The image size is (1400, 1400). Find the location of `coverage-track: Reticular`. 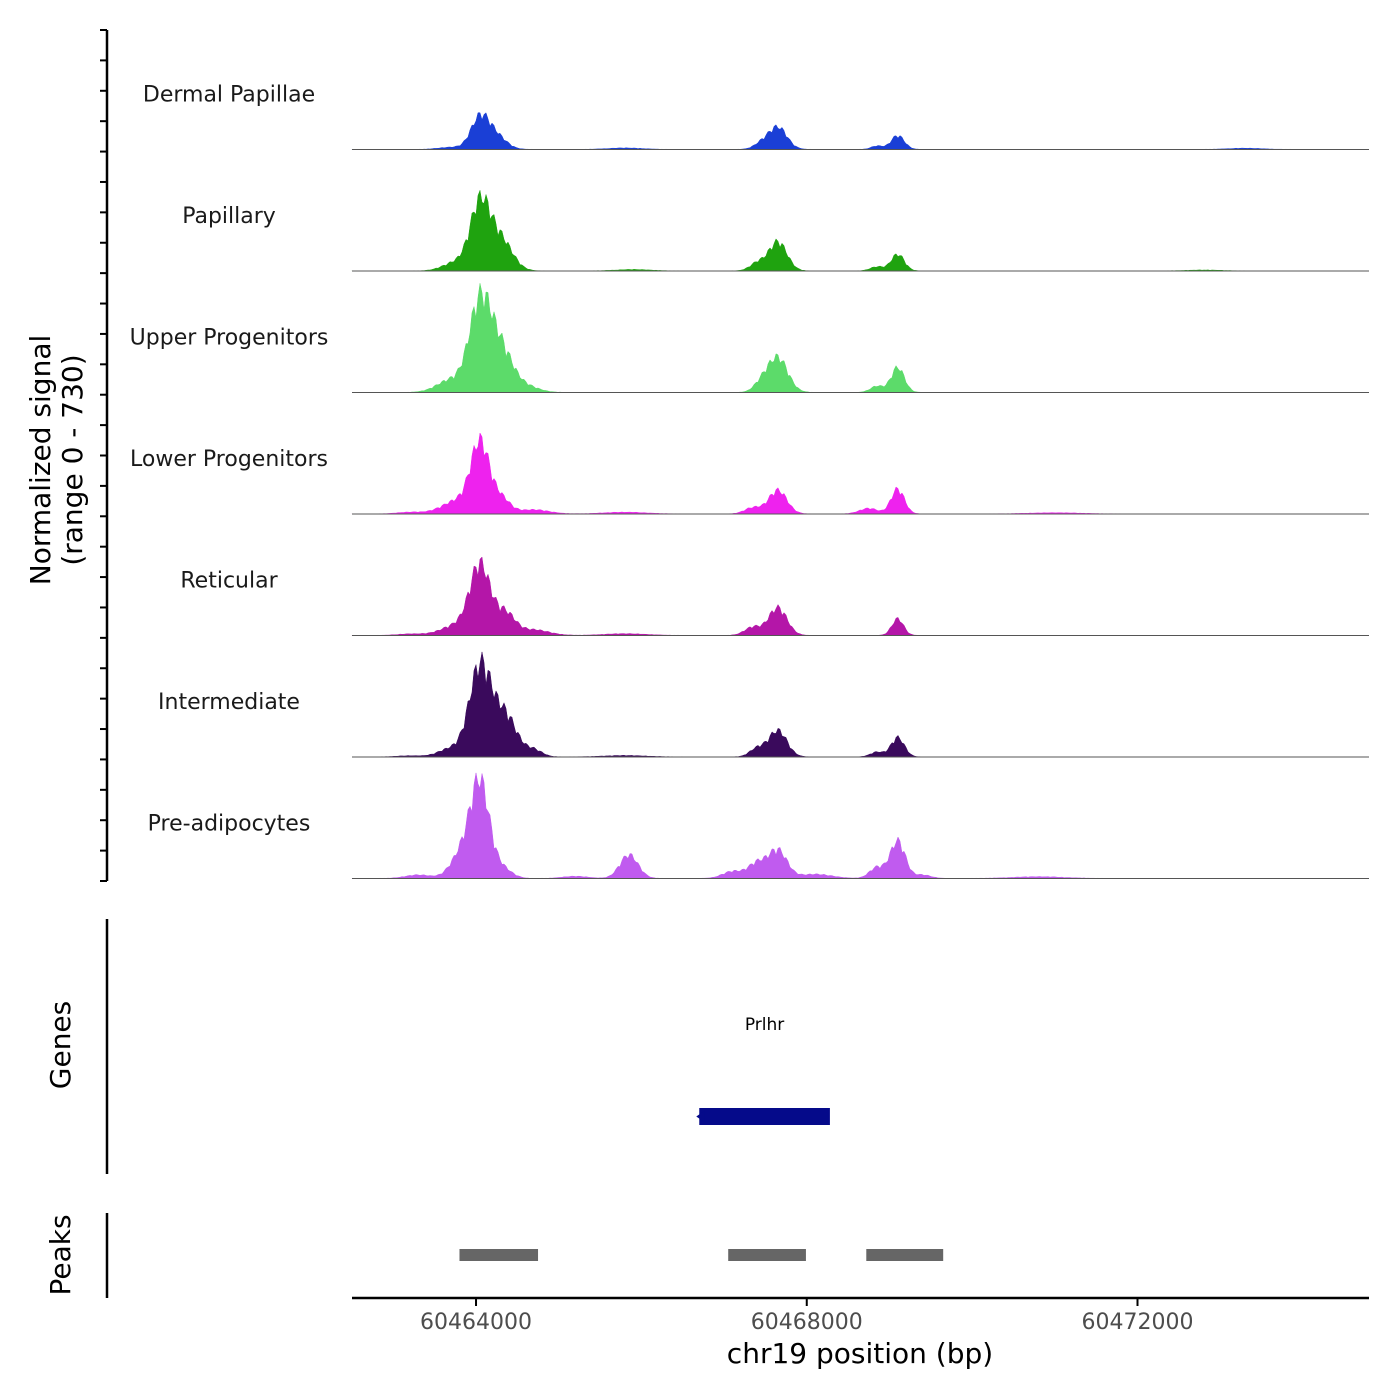

coverage-track: Reticular is located at coordinates (775, 596).